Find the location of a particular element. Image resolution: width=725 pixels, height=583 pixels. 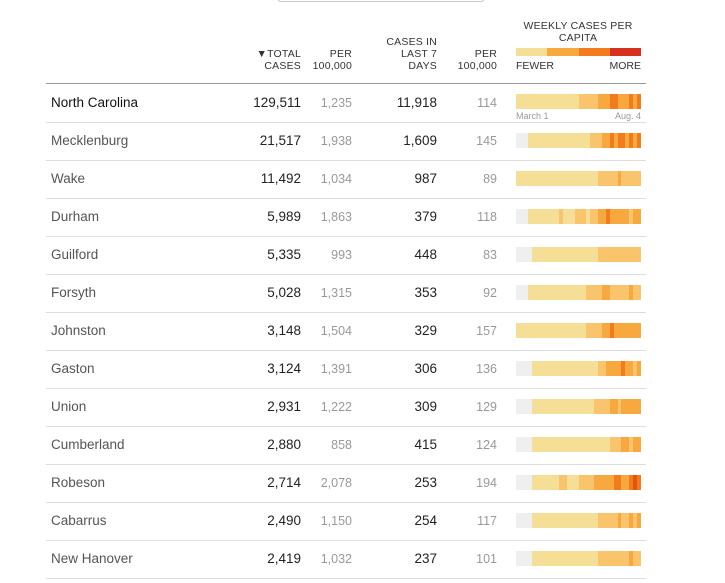

header-total-cases-sort: ▼TOTAL CASES is located at coordinates (278, 60).